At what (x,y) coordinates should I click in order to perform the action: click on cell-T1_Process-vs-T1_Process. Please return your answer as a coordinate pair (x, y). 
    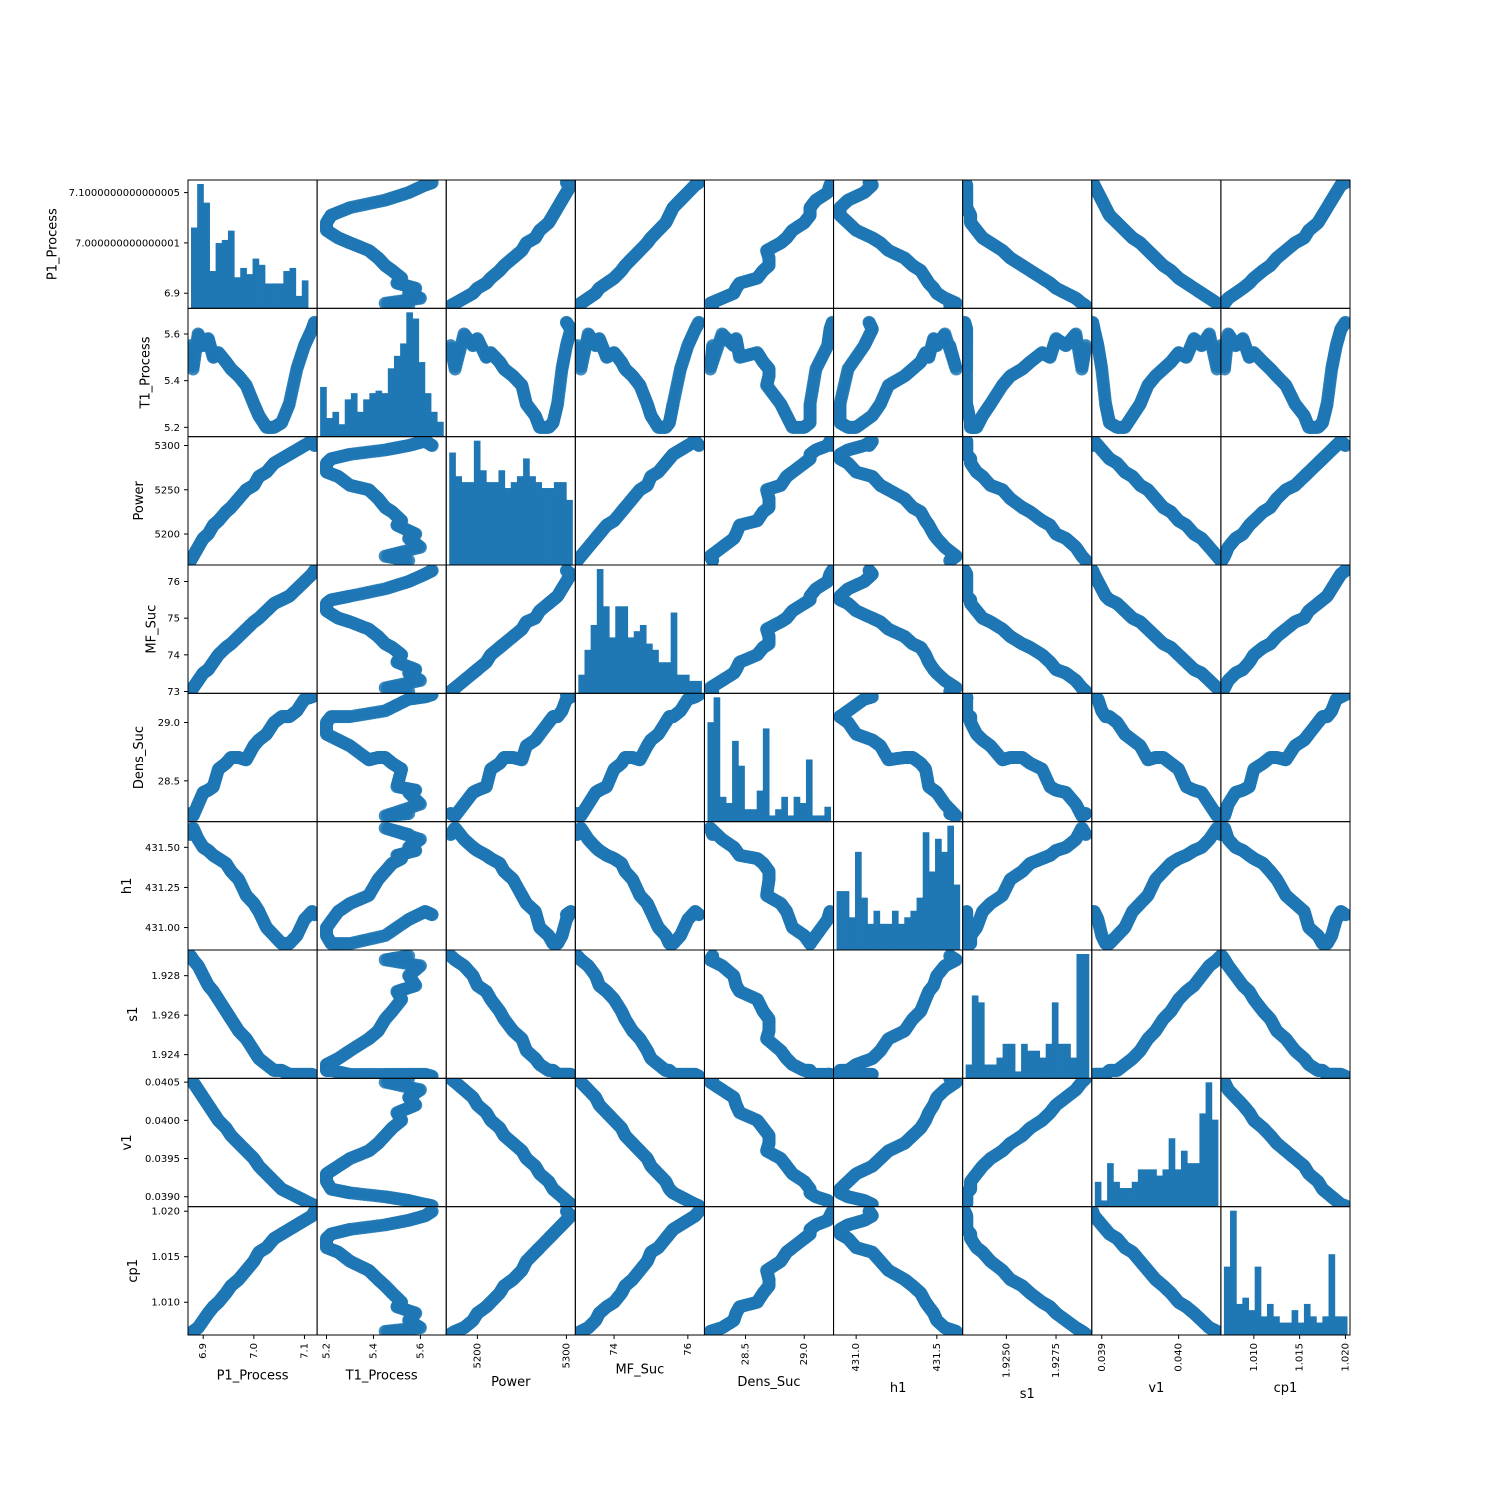
    Looking at the image, I should click on (381, 372).